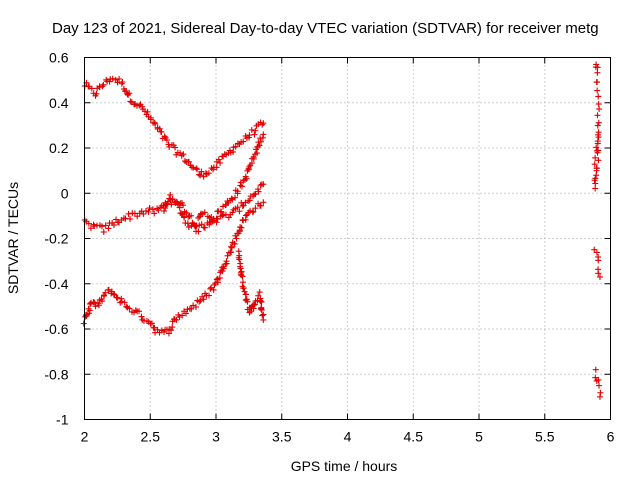 Image resolution: width=640 pixels, height=480 pixels. I want to click on series-satellite-track-a, so click(174, 127).